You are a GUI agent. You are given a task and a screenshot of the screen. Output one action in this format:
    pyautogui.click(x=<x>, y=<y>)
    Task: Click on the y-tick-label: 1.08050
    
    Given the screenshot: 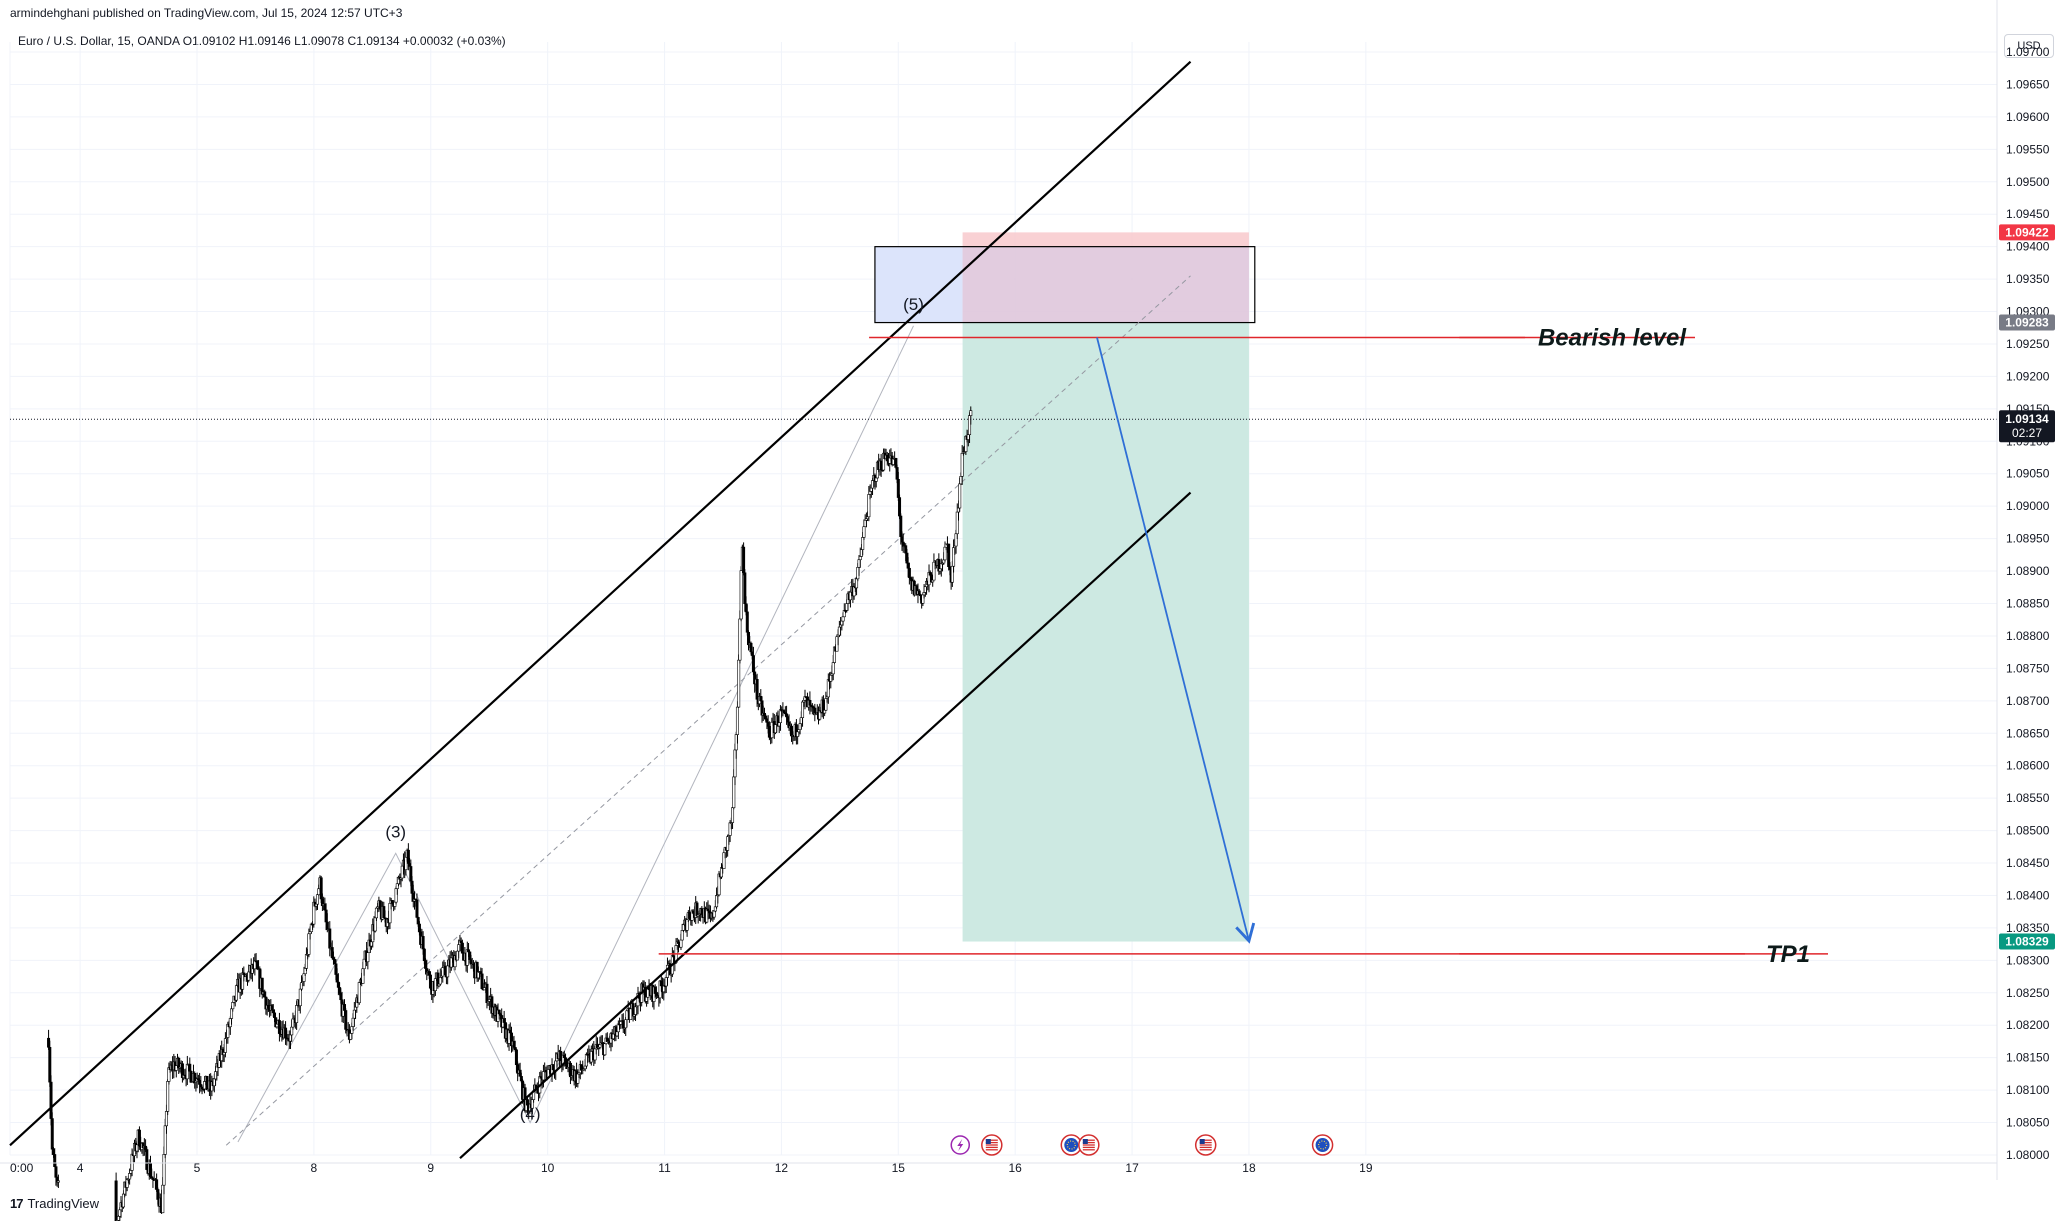 What is the action you would take?
    pyautogui.click(x=2028, y=1123)
    